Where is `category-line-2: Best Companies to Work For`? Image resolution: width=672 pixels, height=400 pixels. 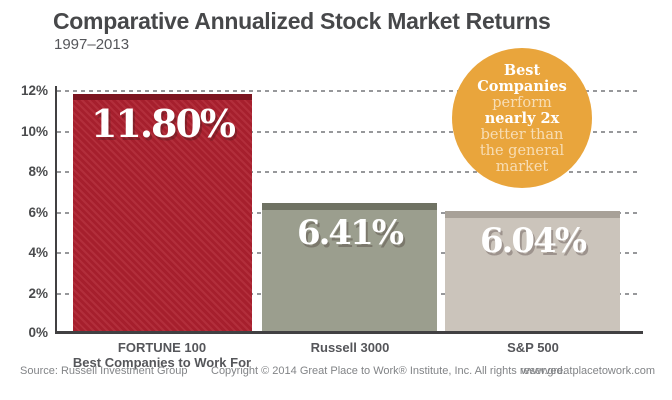 category-line-2: Best Companies to Work For is located at coordinates (162, 362).